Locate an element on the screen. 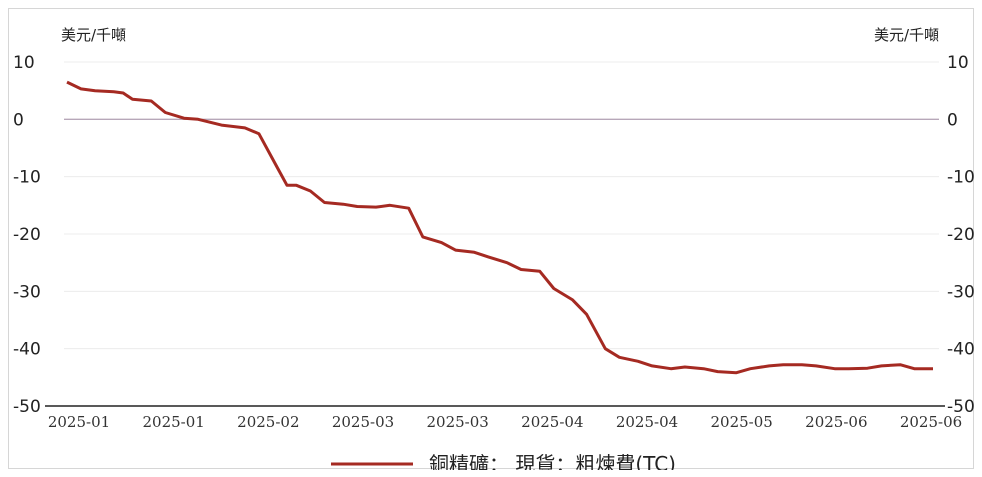  unit-label-right: 美元/千噸 is located at coordinates (906, 35).